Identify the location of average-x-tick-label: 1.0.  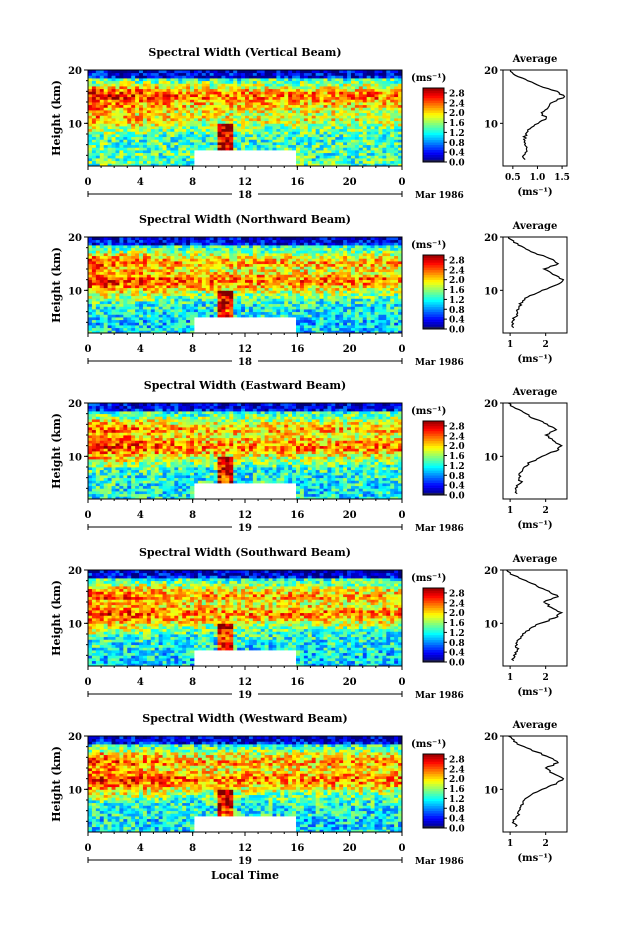
(538, 178).